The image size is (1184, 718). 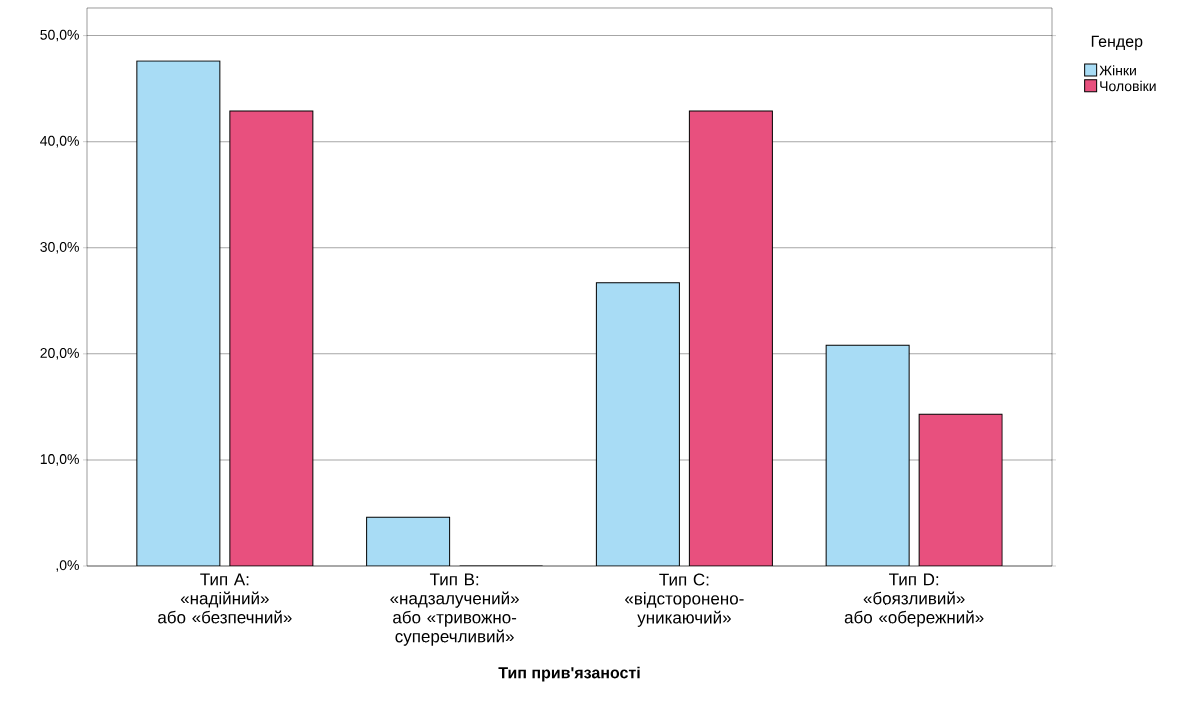 What do you see at coordinates (1128, 86) in the screenshot?
I see `legend-label: Чоловіки` at bounding box center [1128, 86].